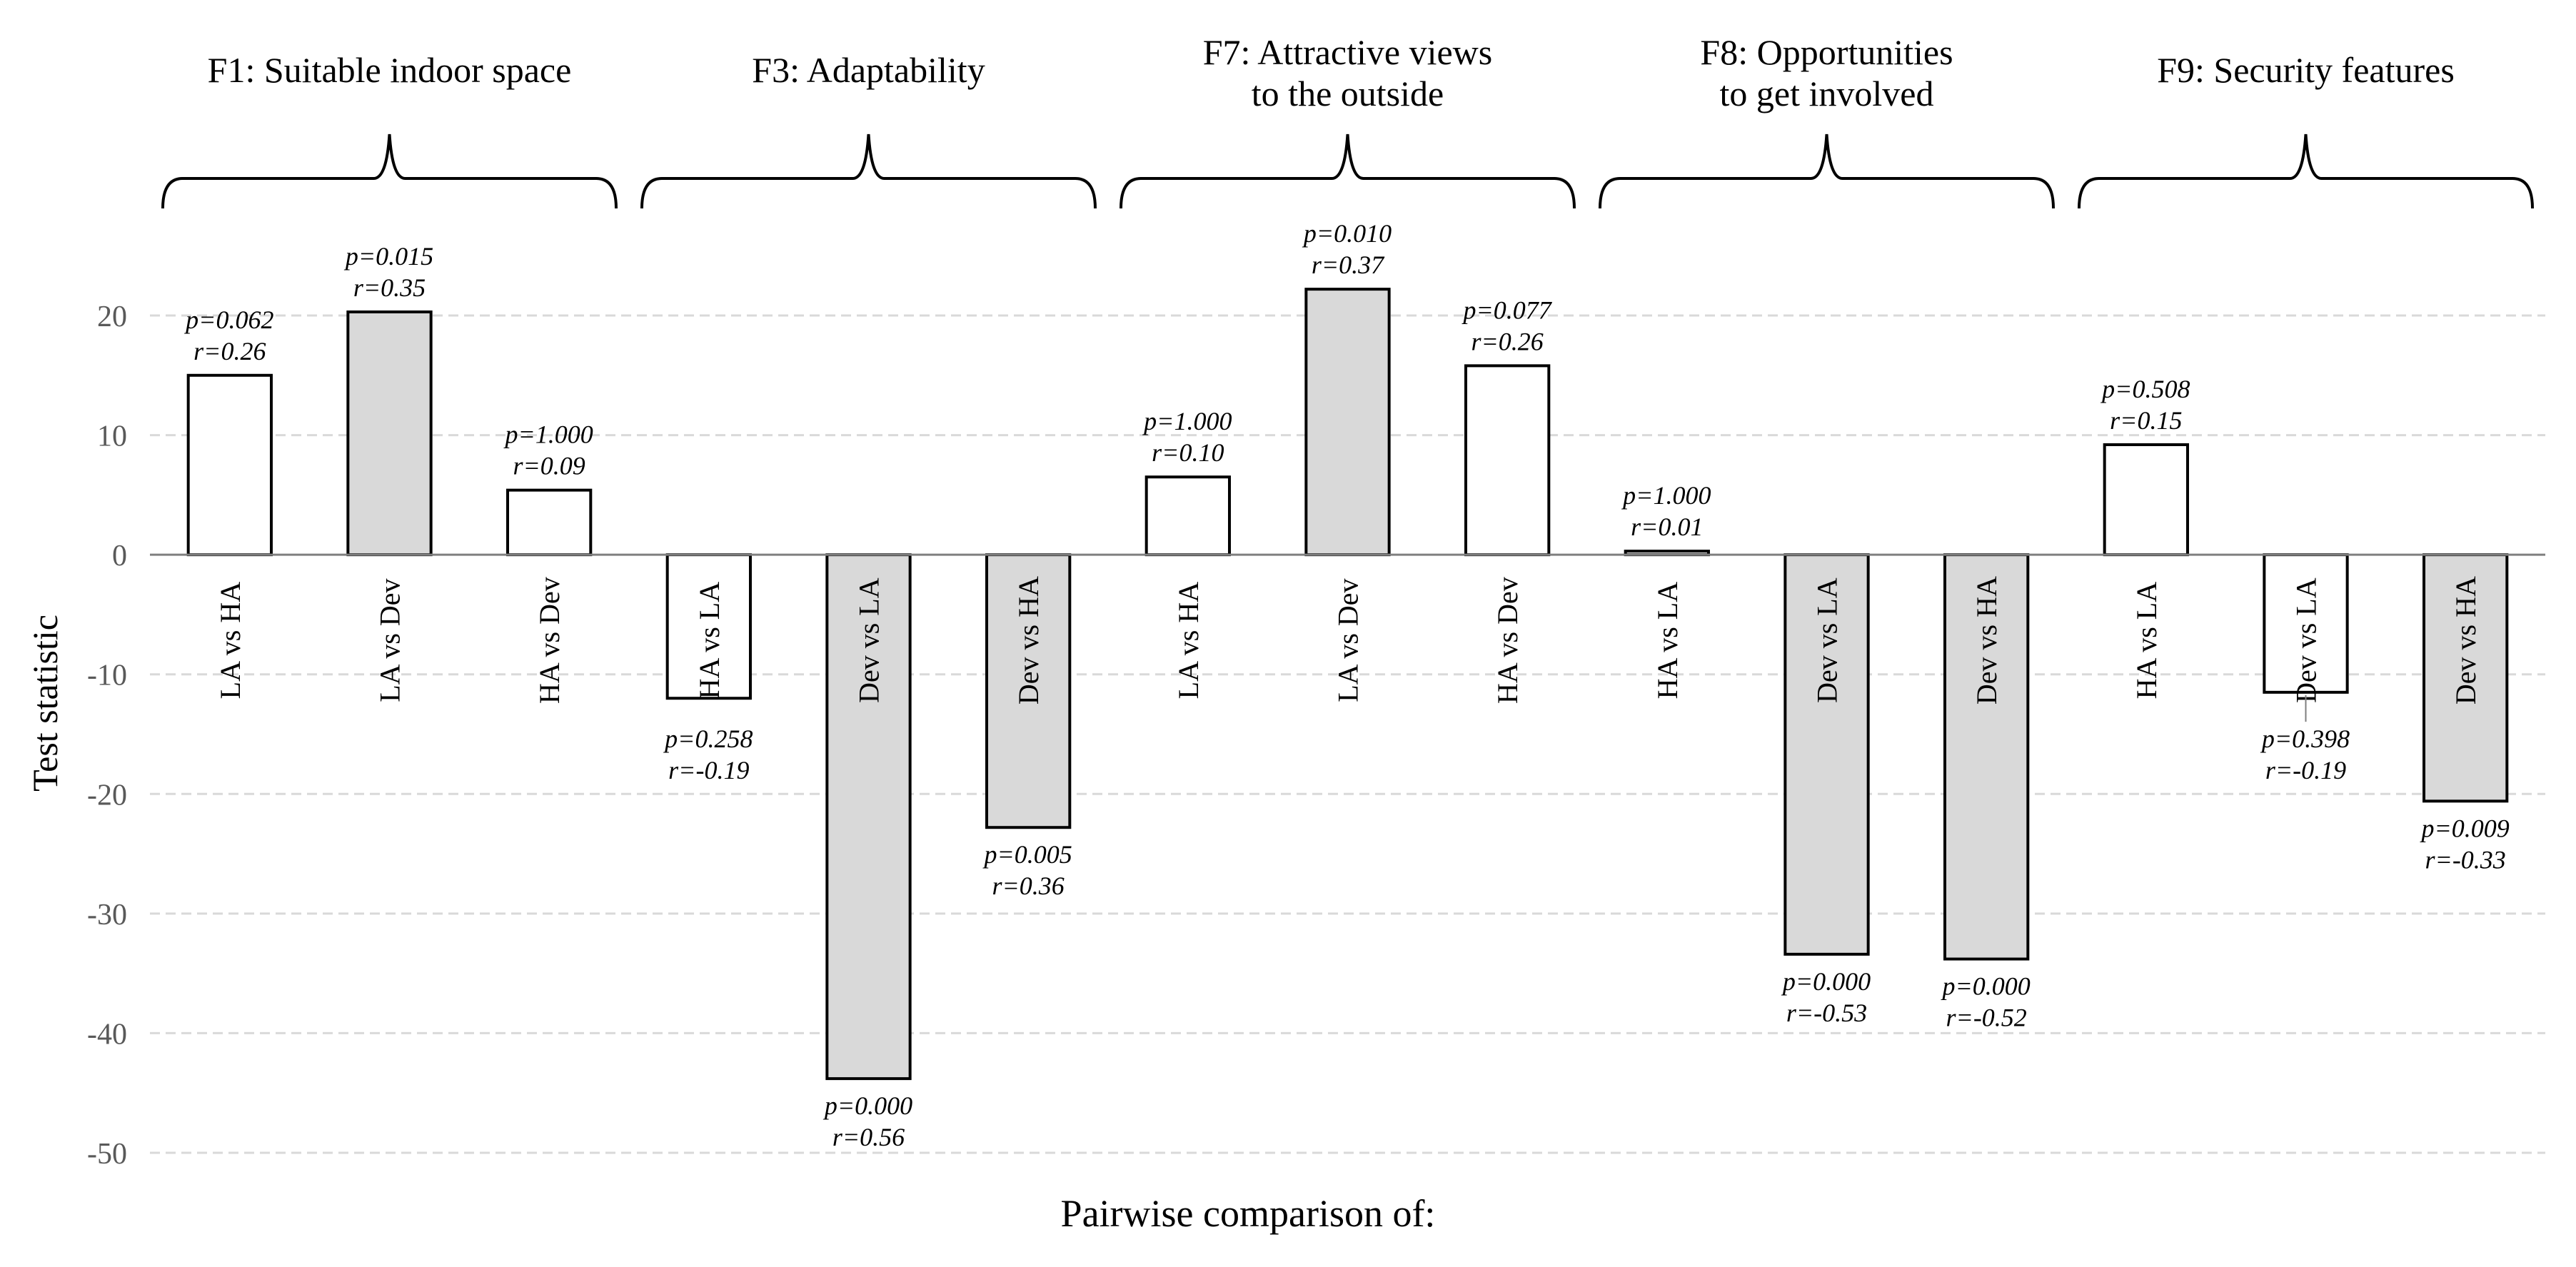  What do you see at coordinates (1987, 1018) in the screenshot?
I see `effect-size-label: r=-0.52` at bounding box center [1987, 1018].